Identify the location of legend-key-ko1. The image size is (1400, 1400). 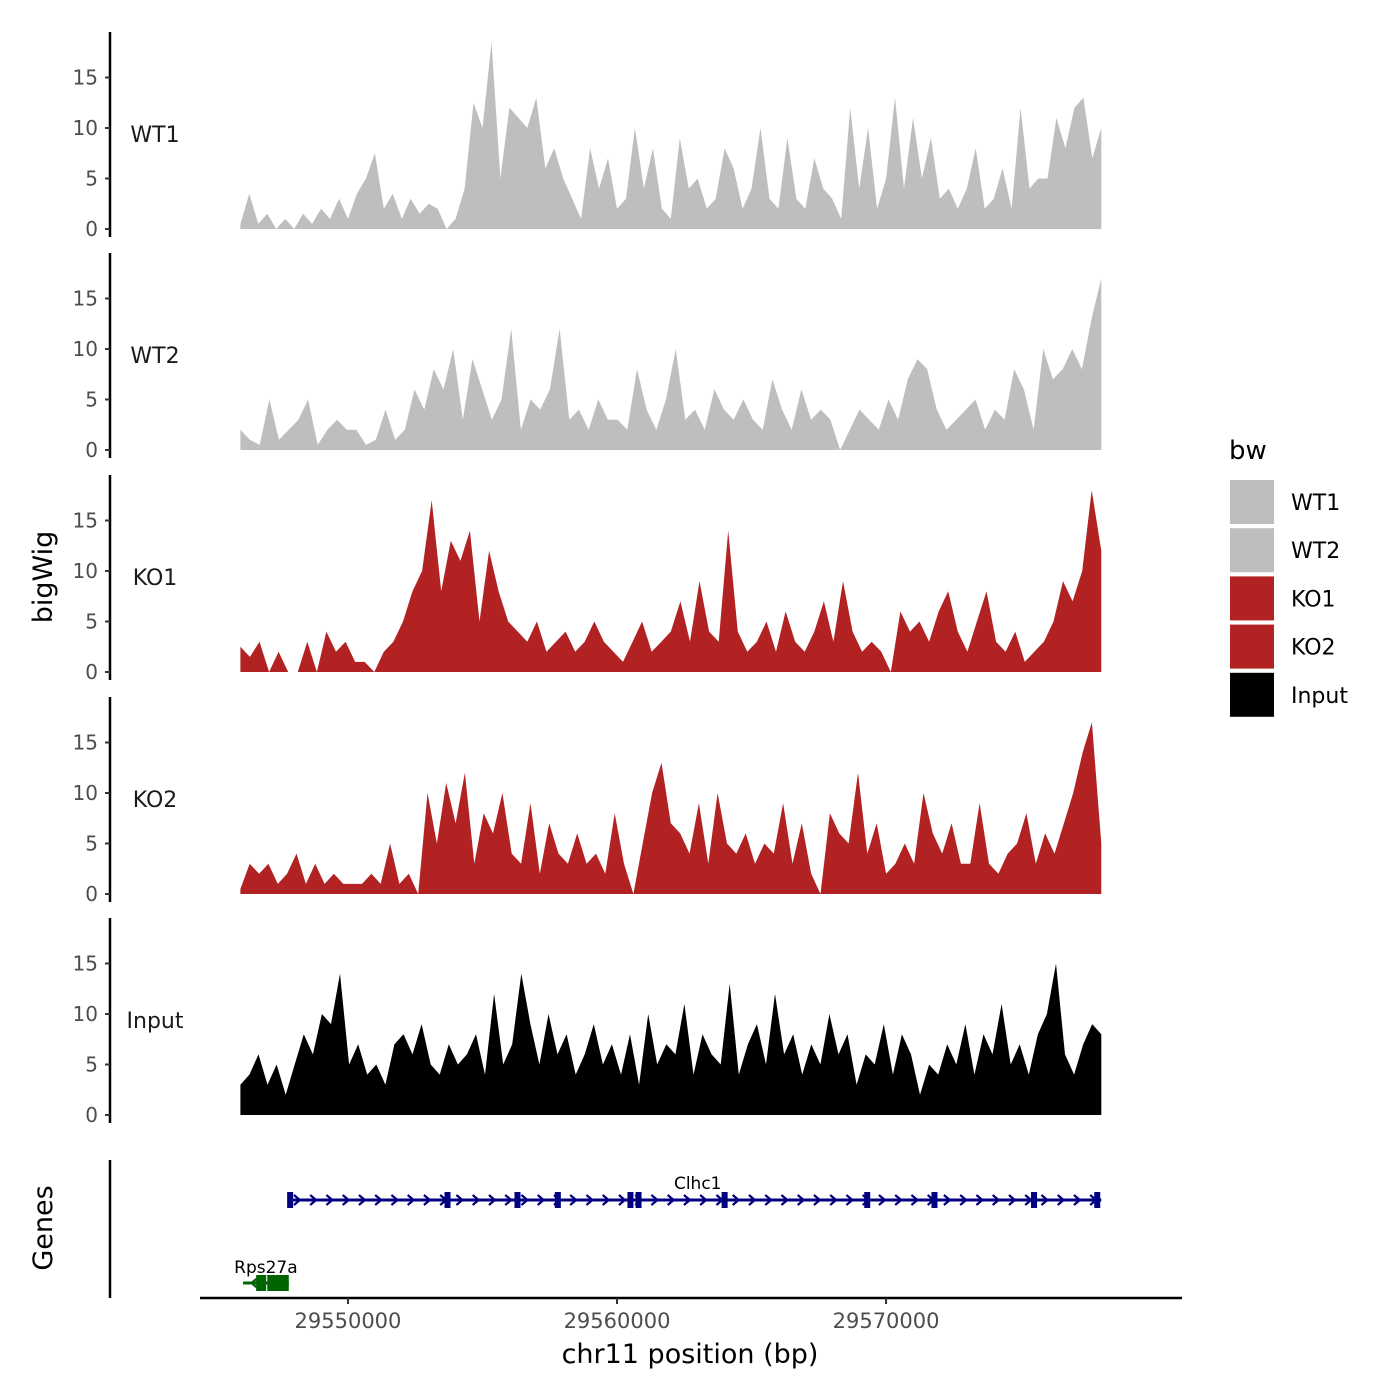
(1252, 598).